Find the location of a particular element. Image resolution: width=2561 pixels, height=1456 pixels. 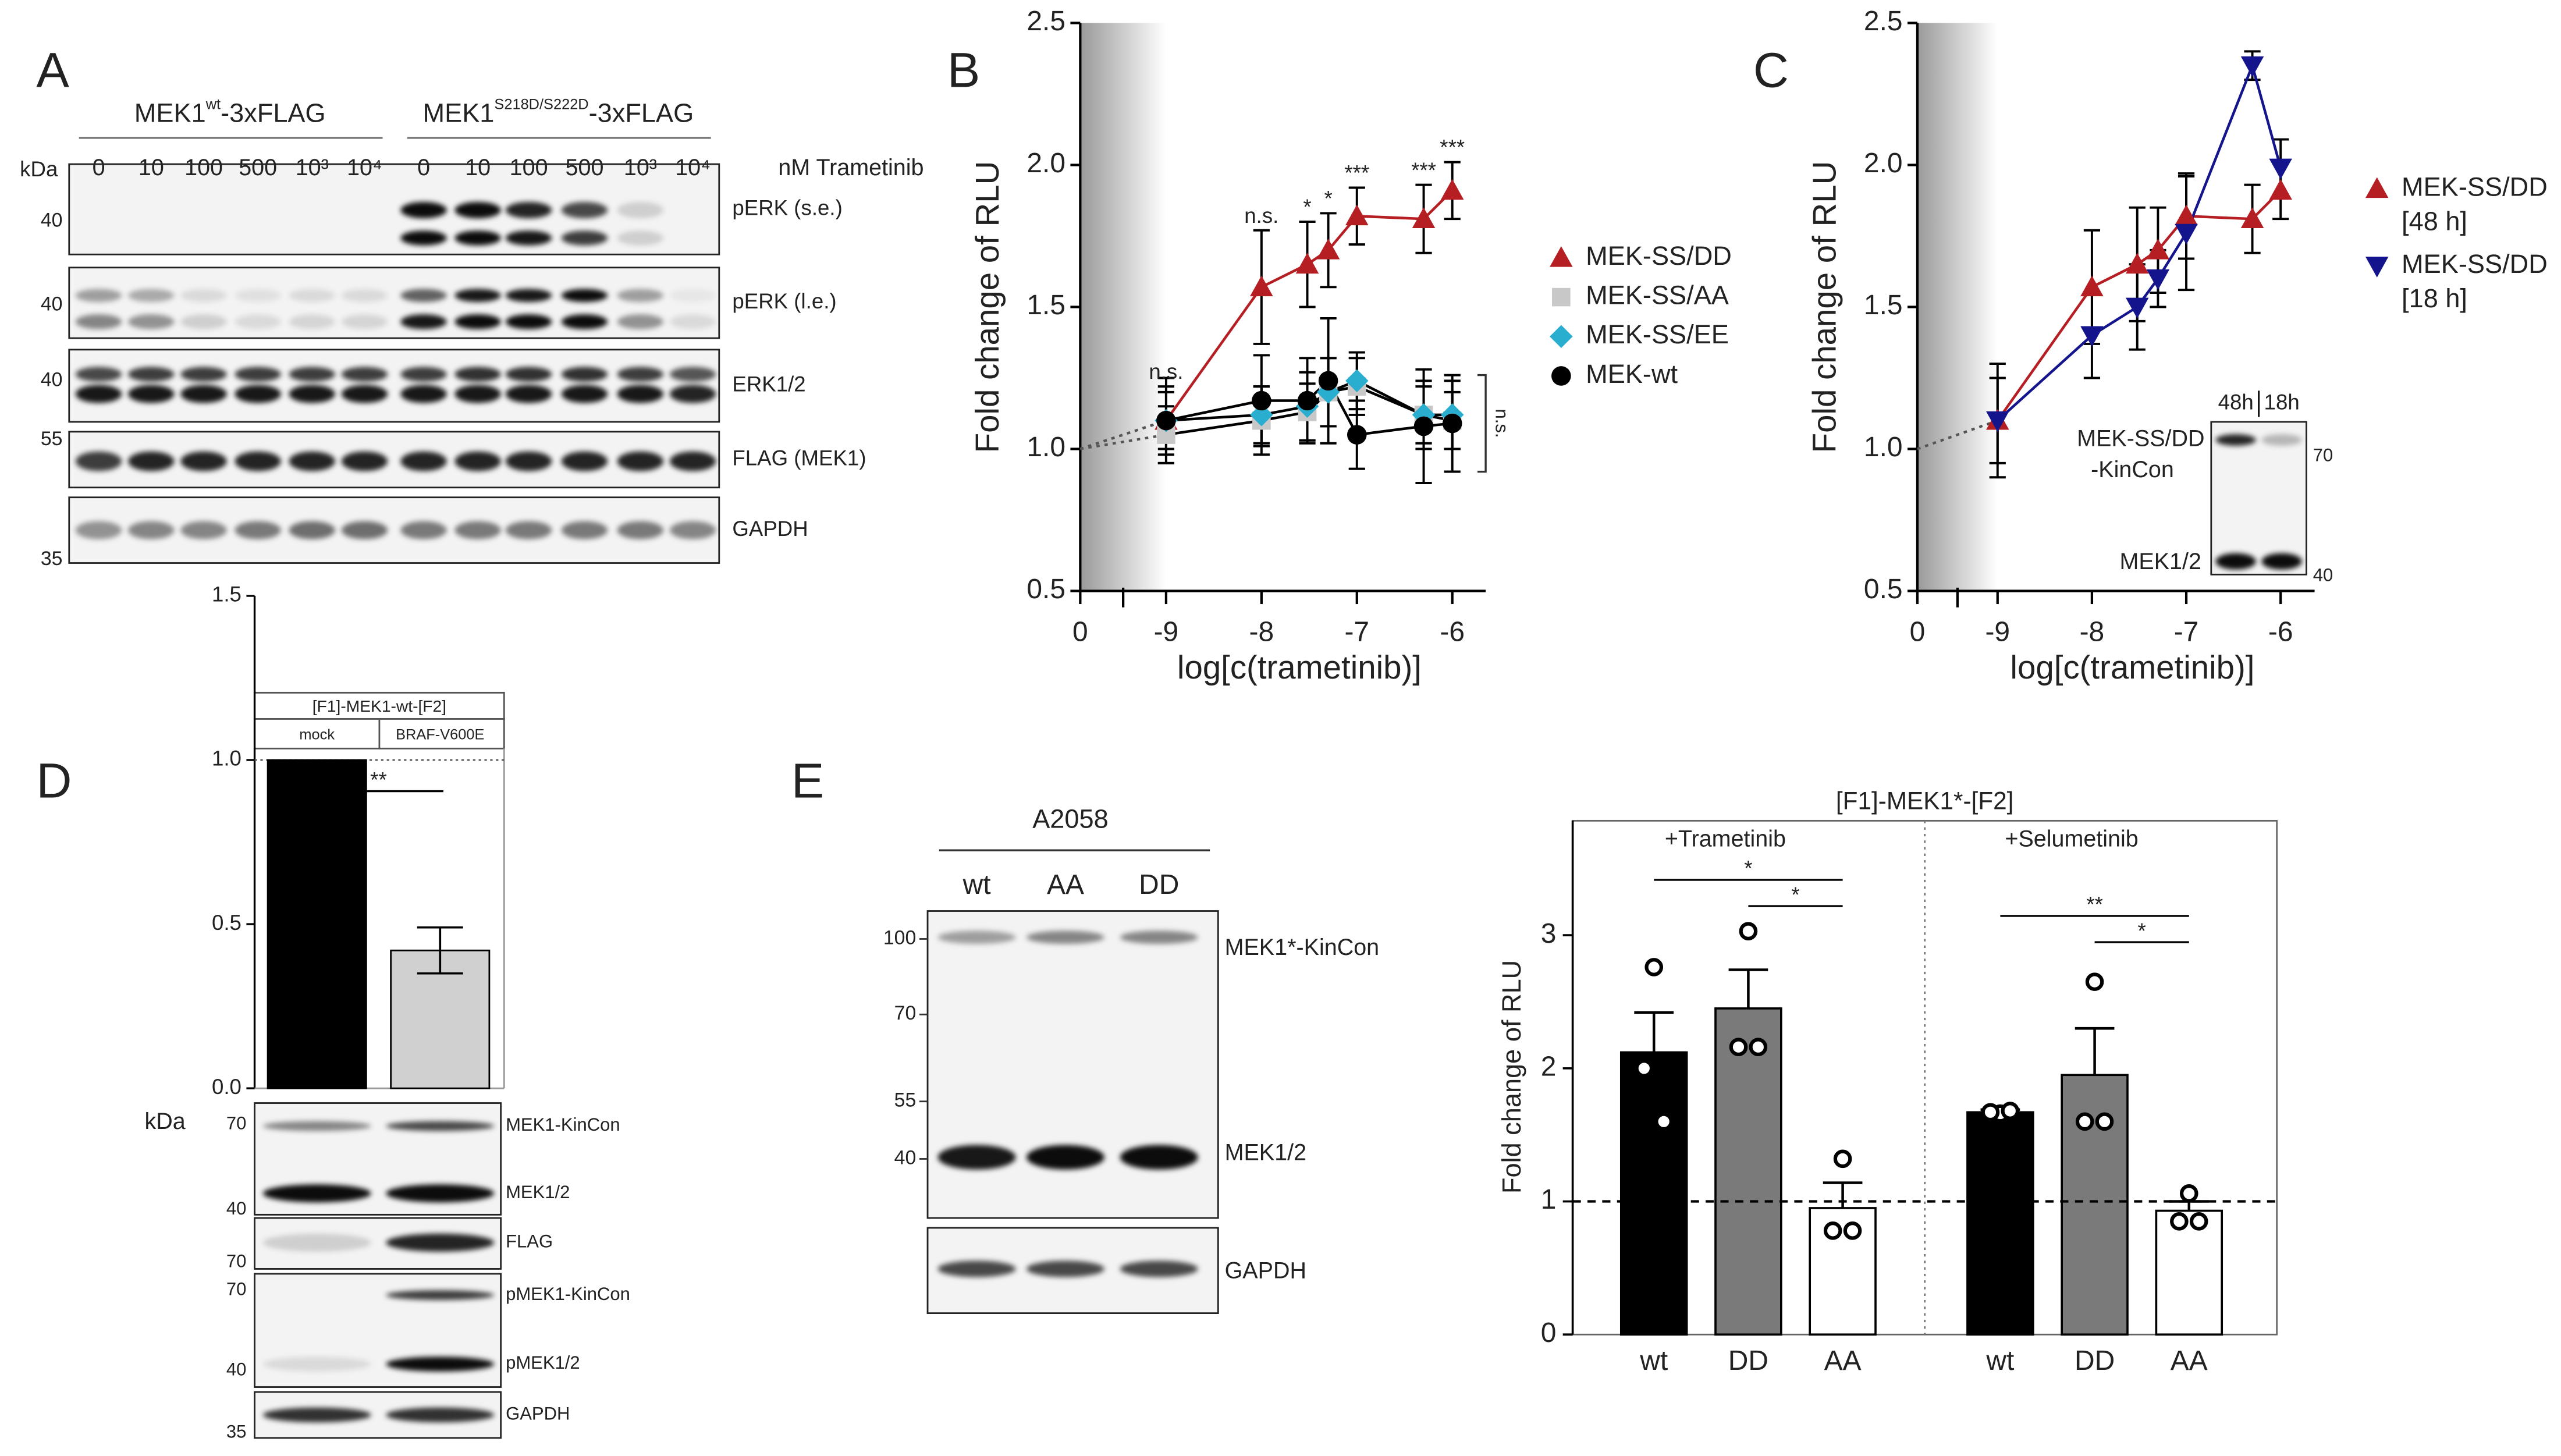

row-label: GAPDH is located at coordinates (770, 529).